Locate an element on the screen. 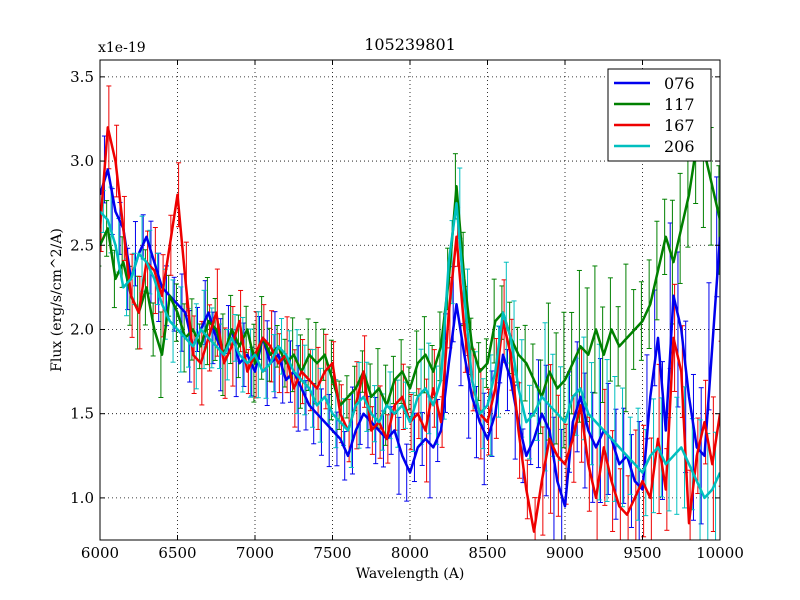 The width and height of the screenshot is (800, 600). y-scale-label: x1e-19 is located at coordinates (122, 48).